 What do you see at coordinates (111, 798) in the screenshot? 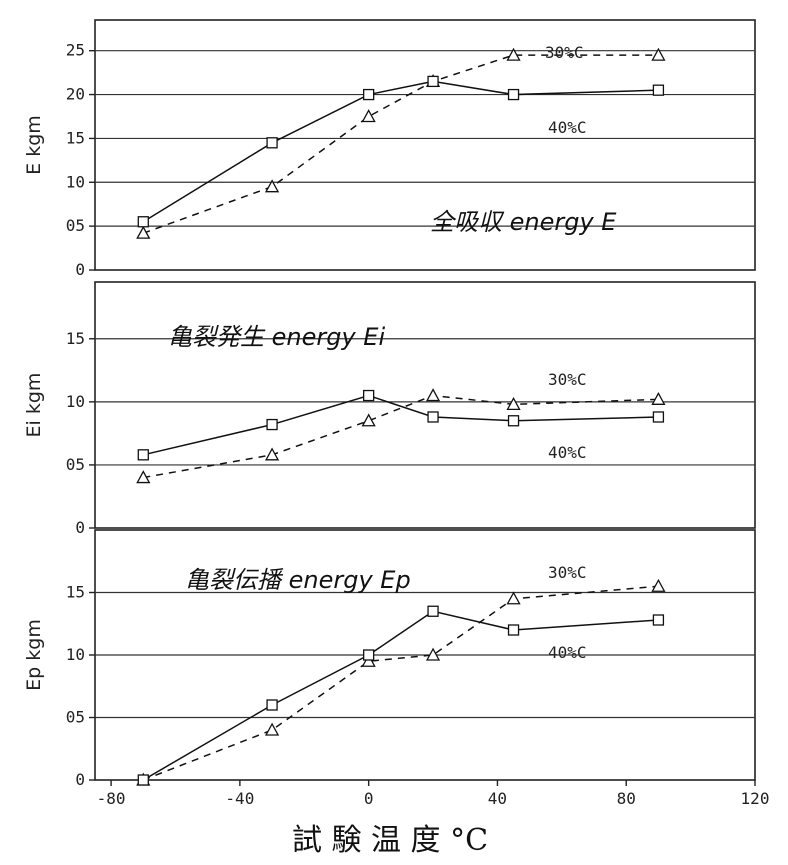
I see `x-tick-label: -80` at bounding box center [111, 798].